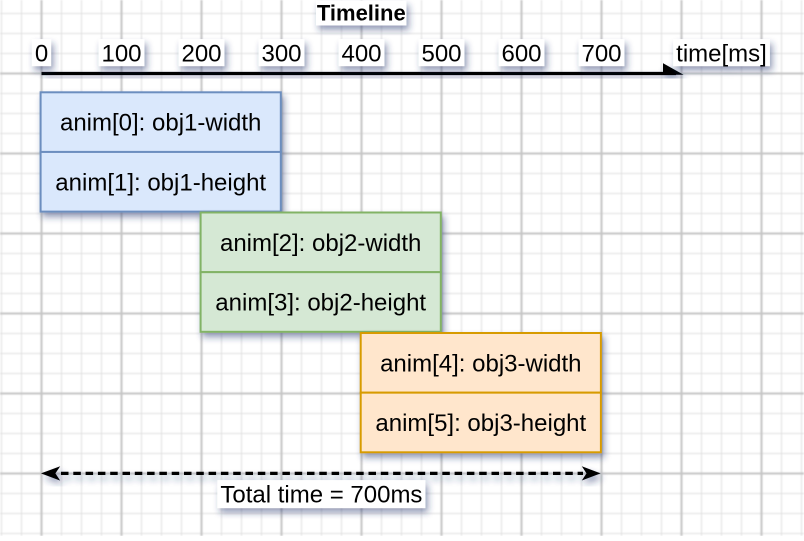  Describe the element at coordinates (201, 53) in the screenshot. I see `svg-text: 200` at that location.